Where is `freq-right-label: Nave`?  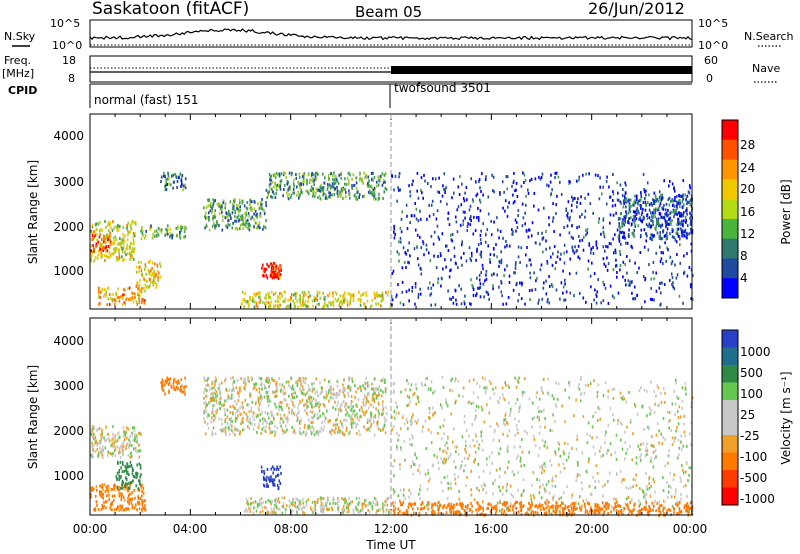
freq-right-label: Nave is located at coordinates (766, 68).